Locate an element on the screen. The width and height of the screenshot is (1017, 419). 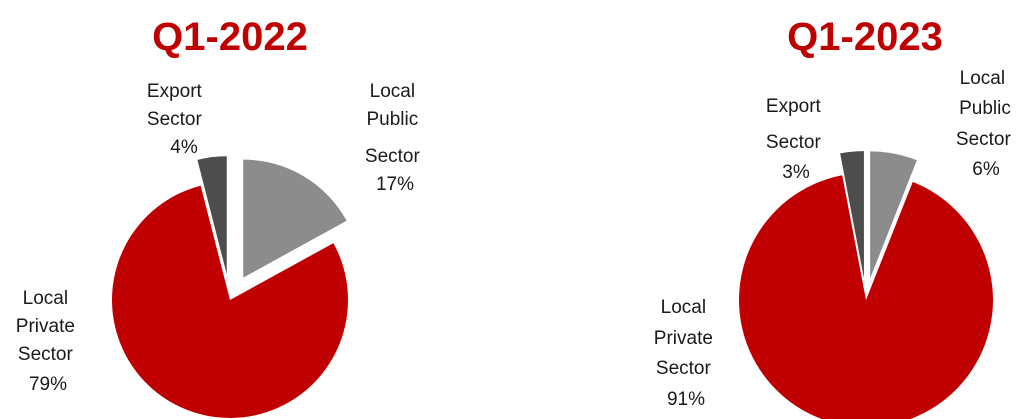
chart-title-q1-2023: Q1-2023 is located at coordinates (865, 37).